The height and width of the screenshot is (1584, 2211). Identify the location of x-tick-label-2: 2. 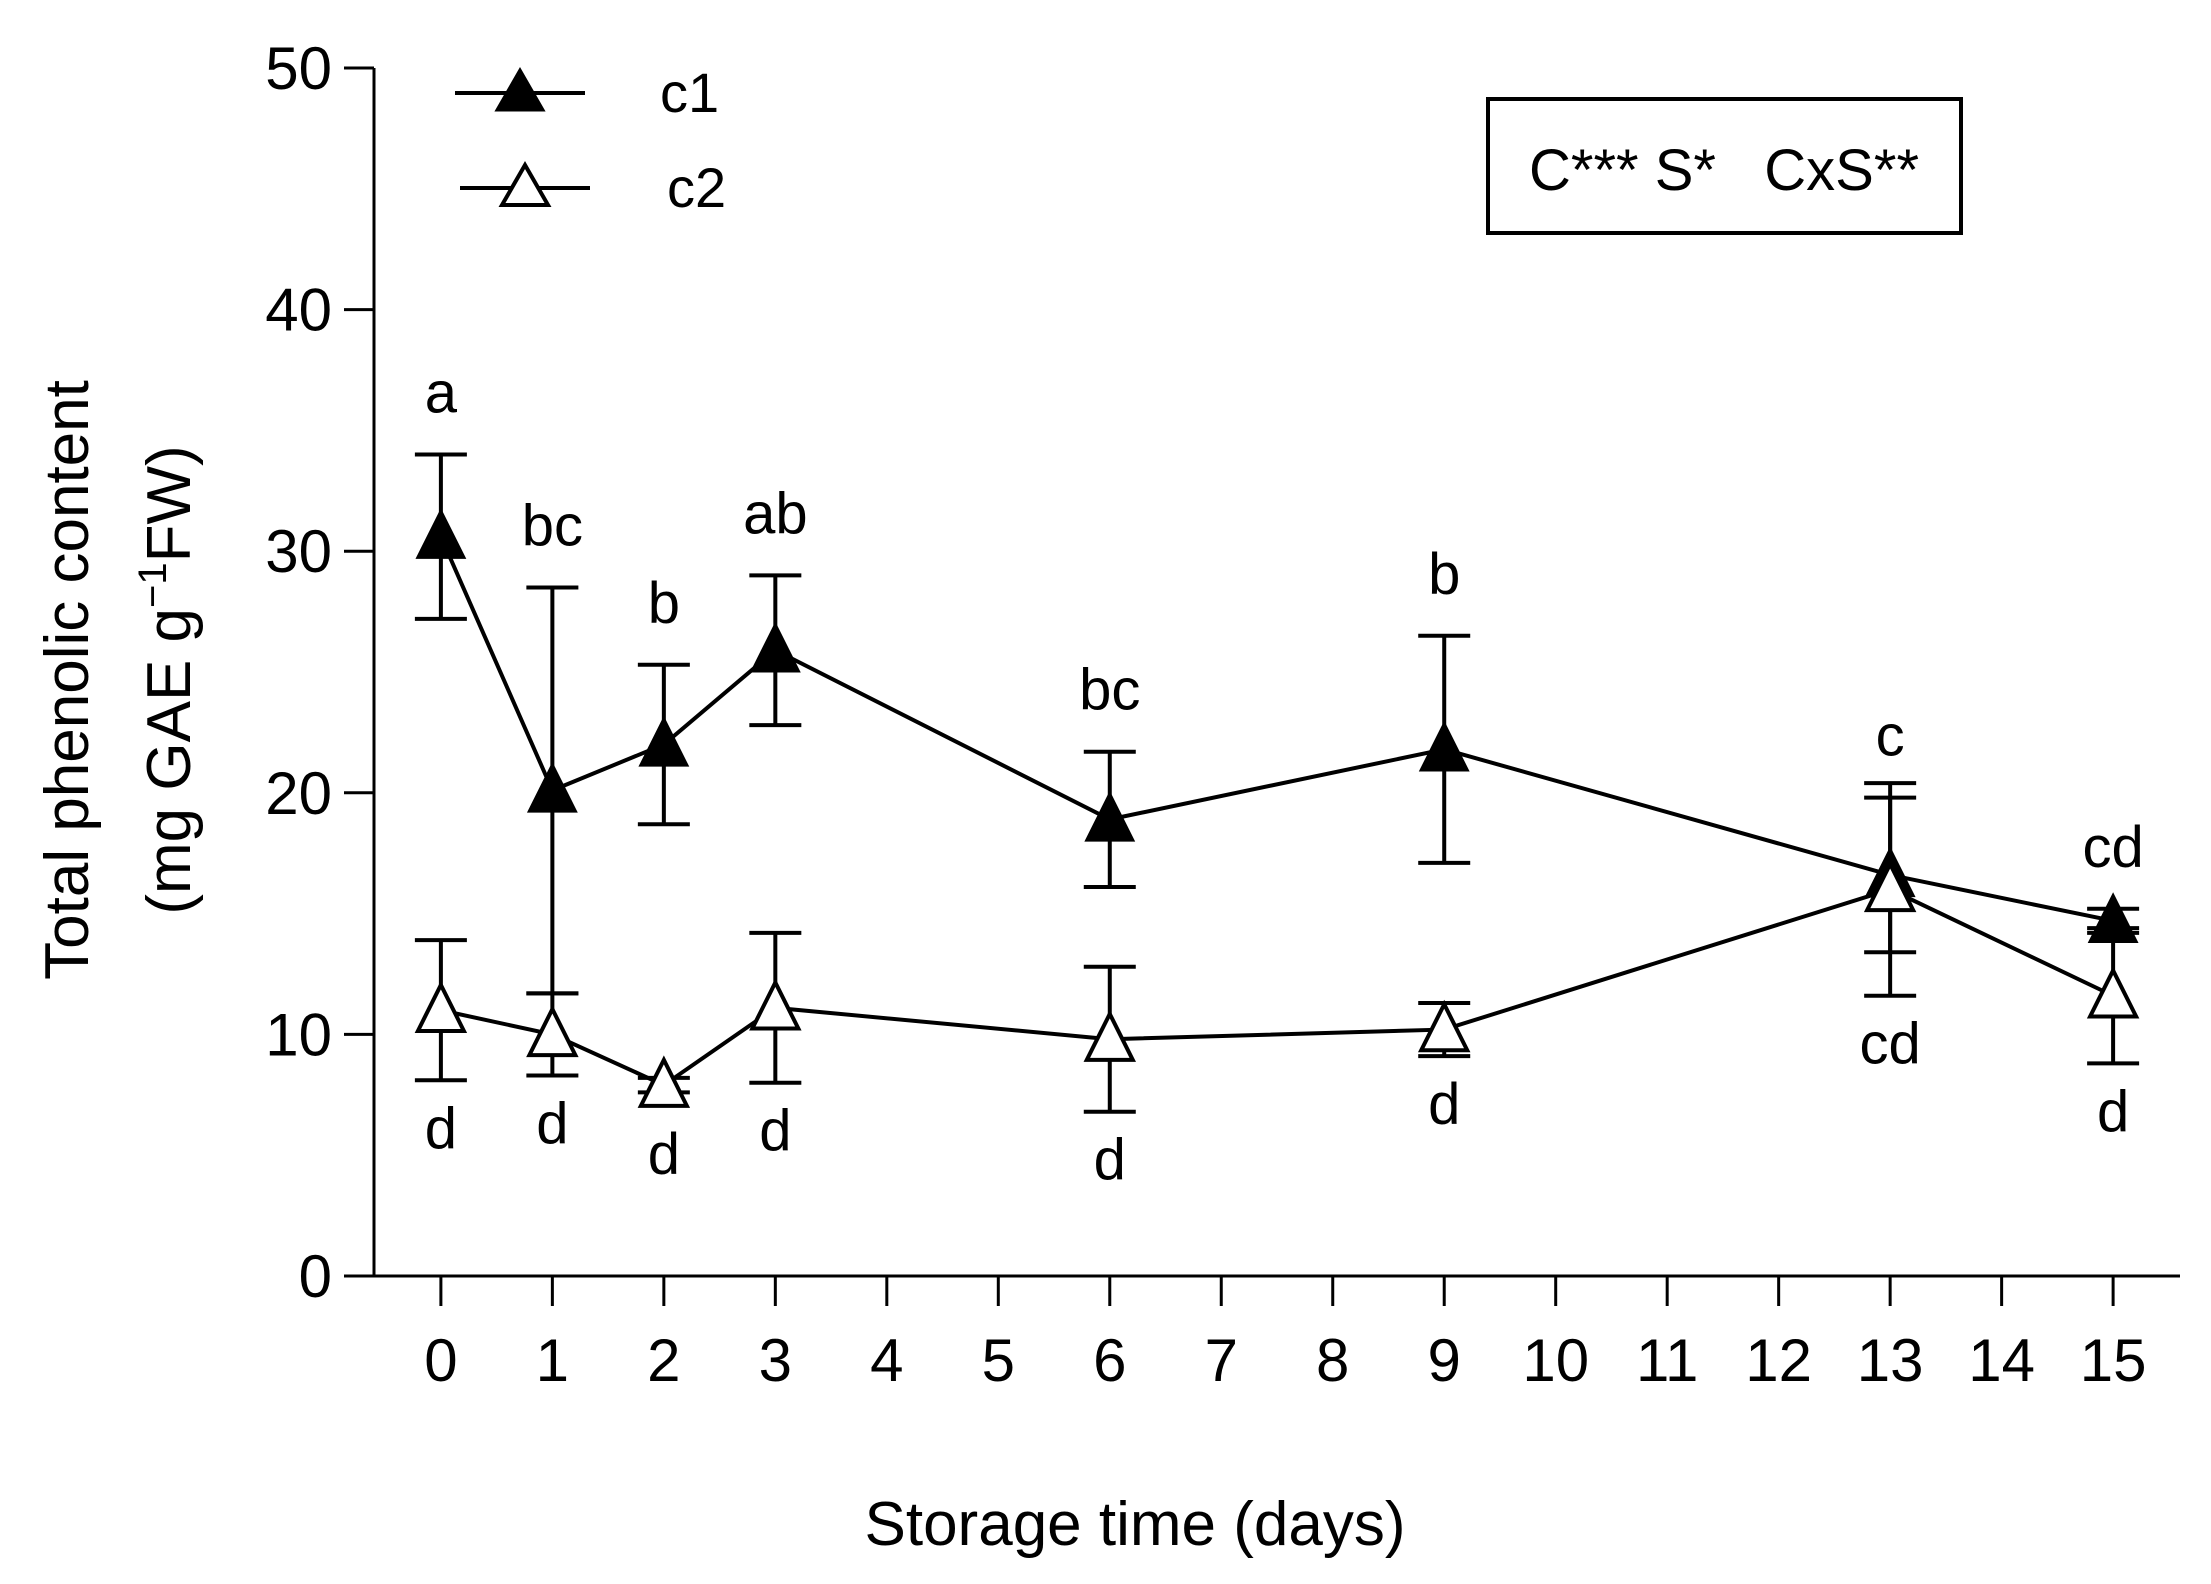
(663, 1360).